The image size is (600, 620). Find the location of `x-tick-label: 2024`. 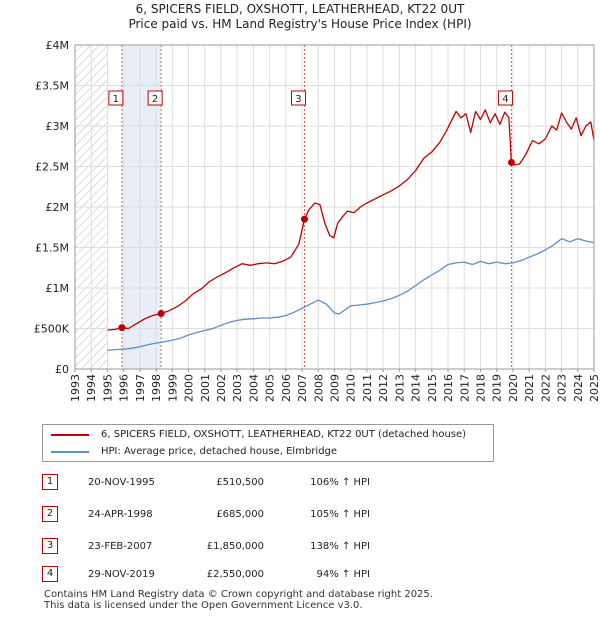

x-tick-label: 2024 is located at coordinates (578, 388).